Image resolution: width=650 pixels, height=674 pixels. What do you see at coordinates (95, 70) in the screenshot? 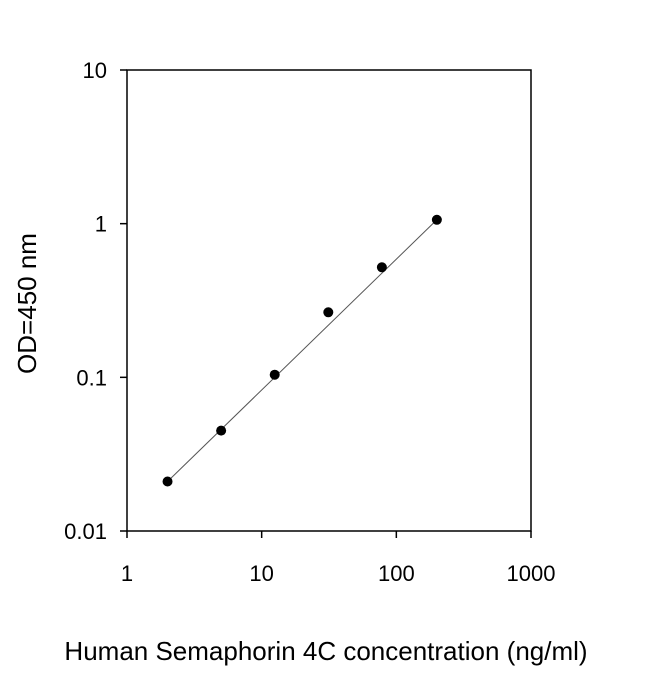
I see `y-tick-label: 10` at bounding box center [95, 70].